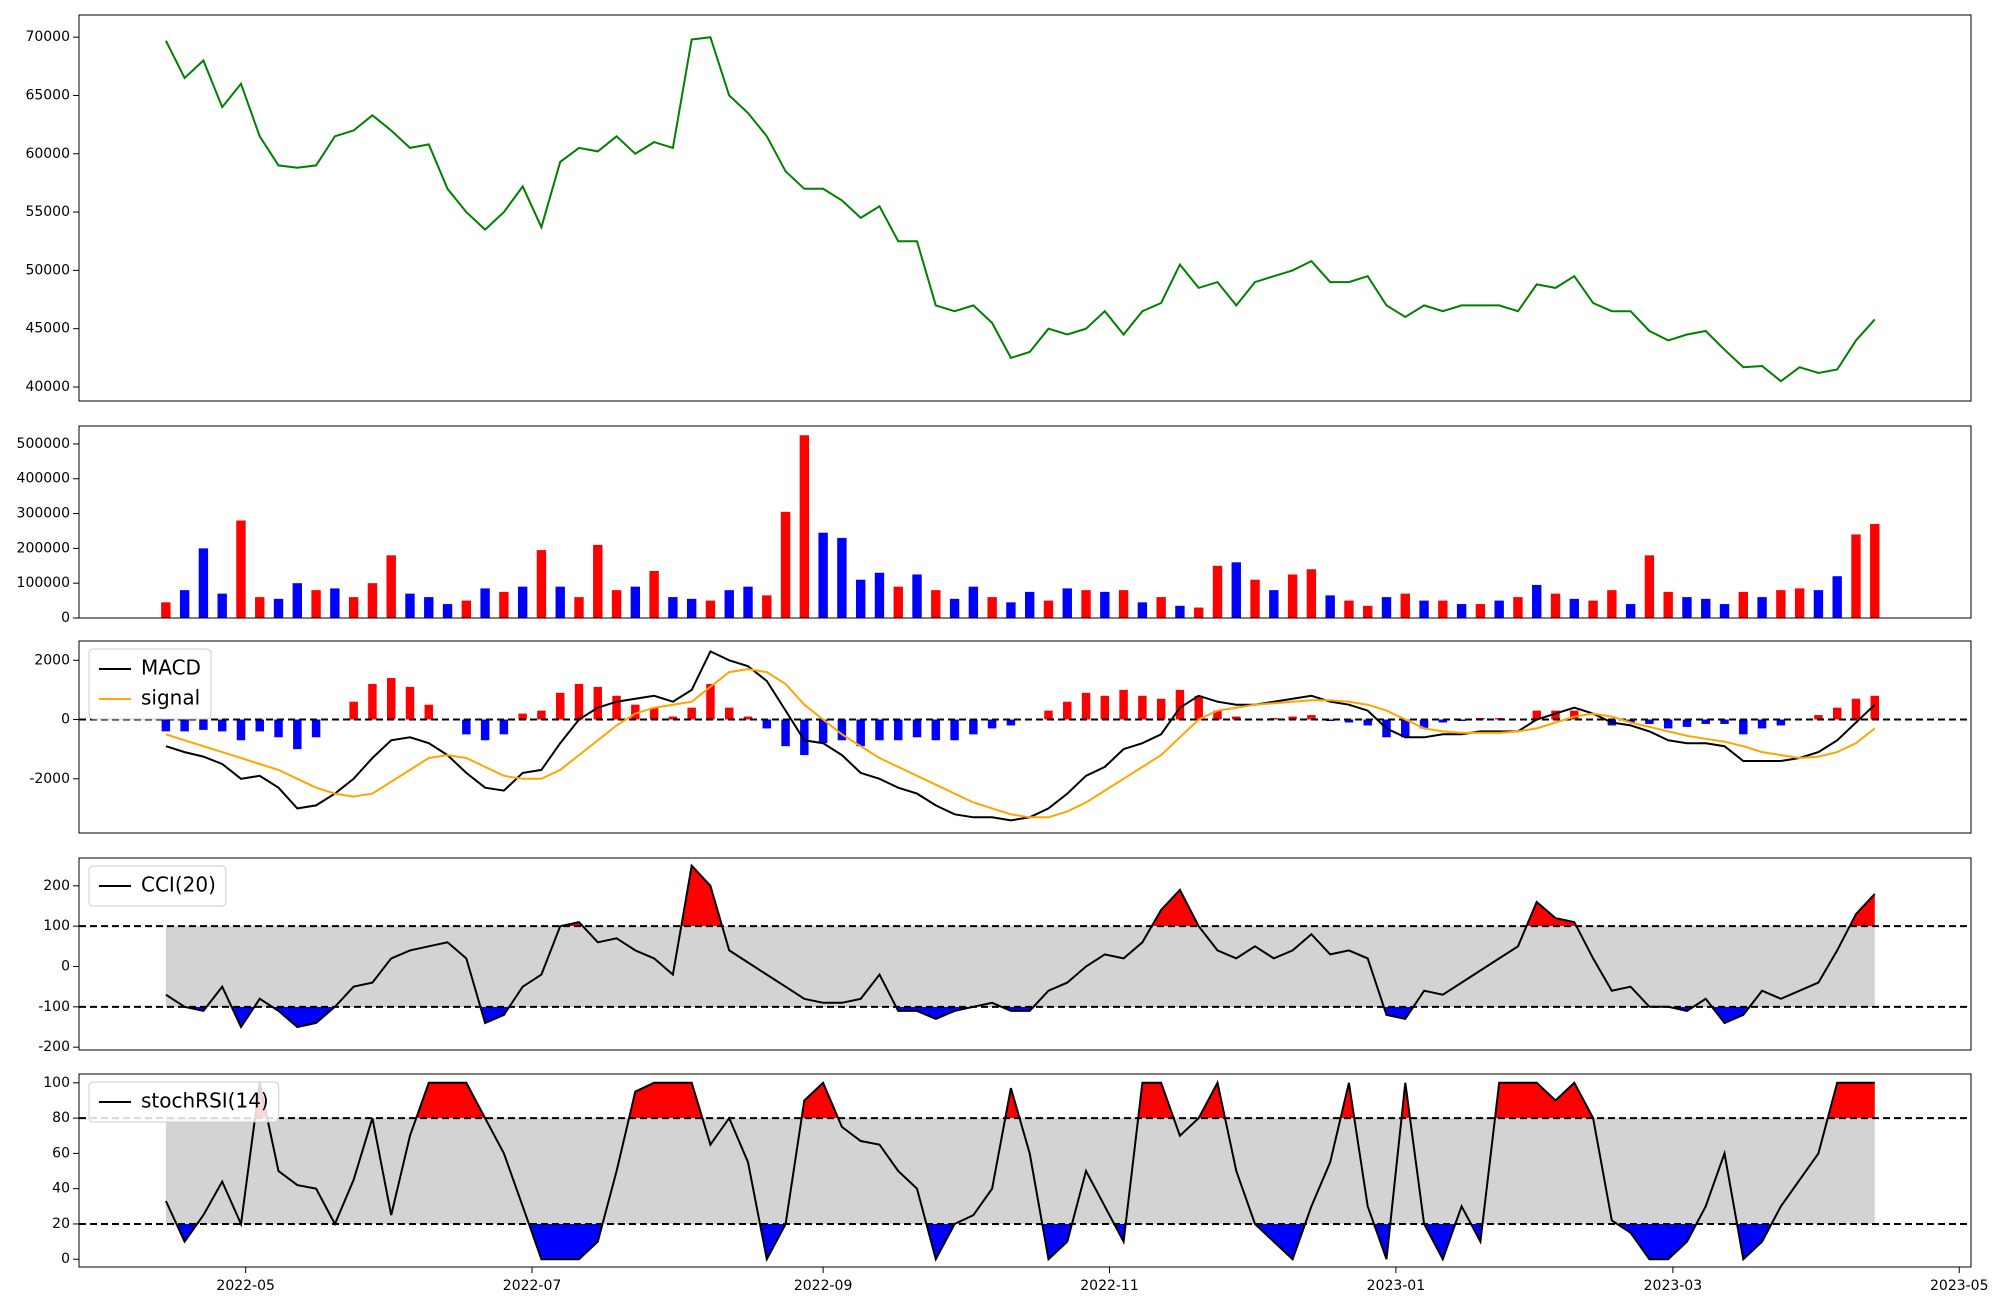 The width and height of the screenshot is (2000, 1300). I want to click on y-tick-label: 400000, so click(43, 479).